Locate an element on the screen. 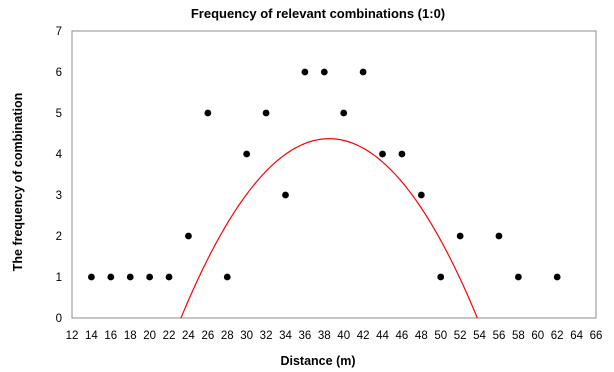 Image resolution: width=614 pixels, height=372 pixels. y-tick-label: 1 is located at coordinates (59, 278).